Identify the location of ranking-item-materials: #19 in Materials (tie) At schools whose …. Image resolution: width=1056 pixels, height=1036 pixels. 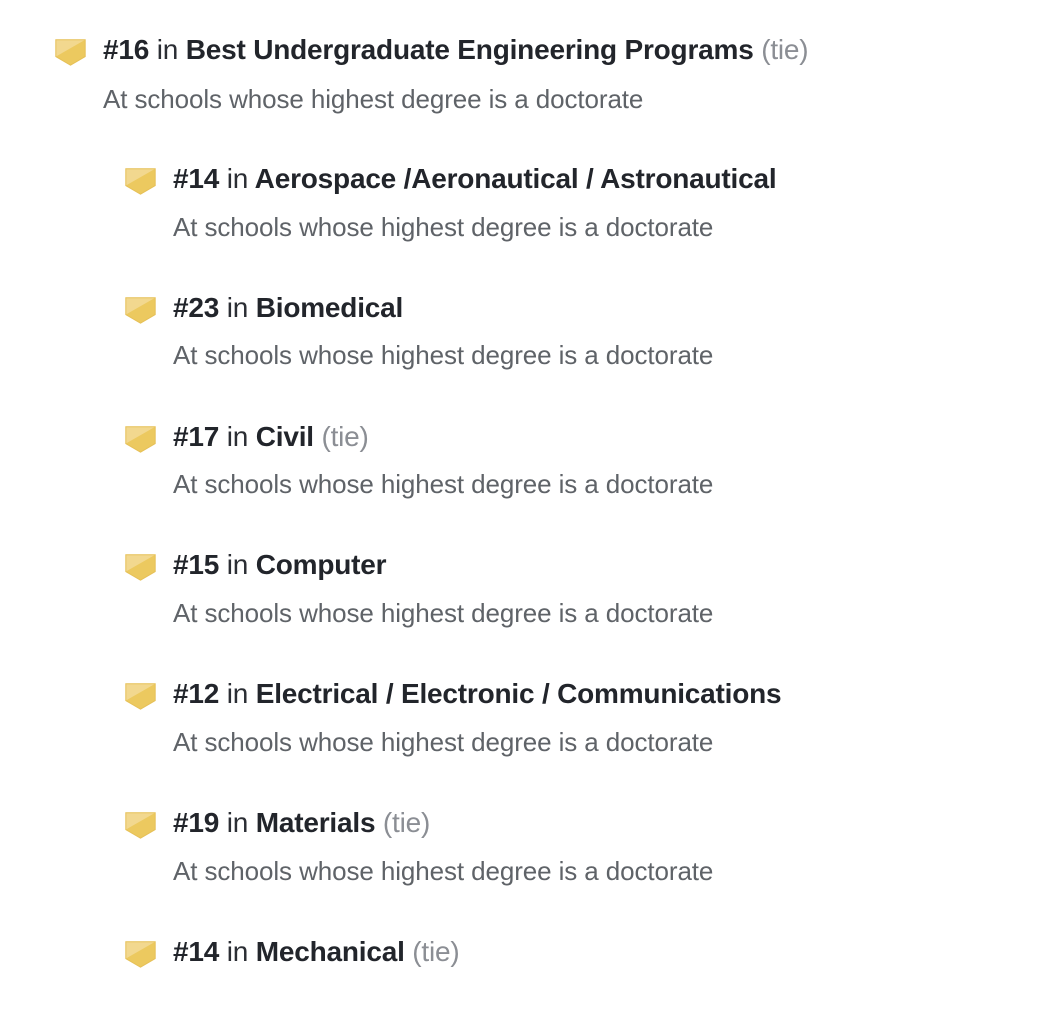
(528, 846).